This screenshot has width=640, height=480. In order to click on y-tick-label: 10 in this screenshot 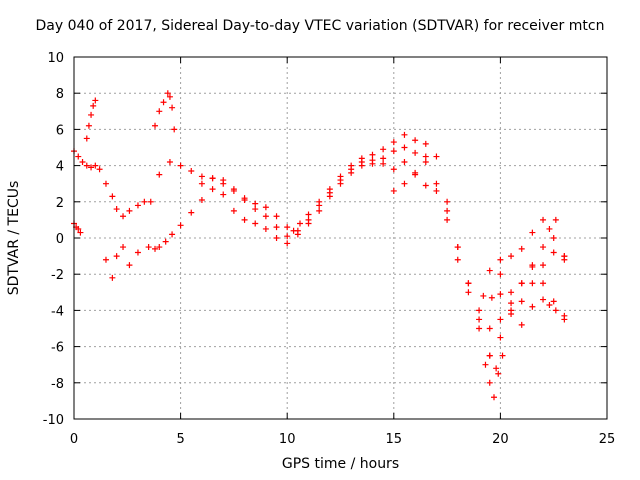, I will do `click(55, 58)`.